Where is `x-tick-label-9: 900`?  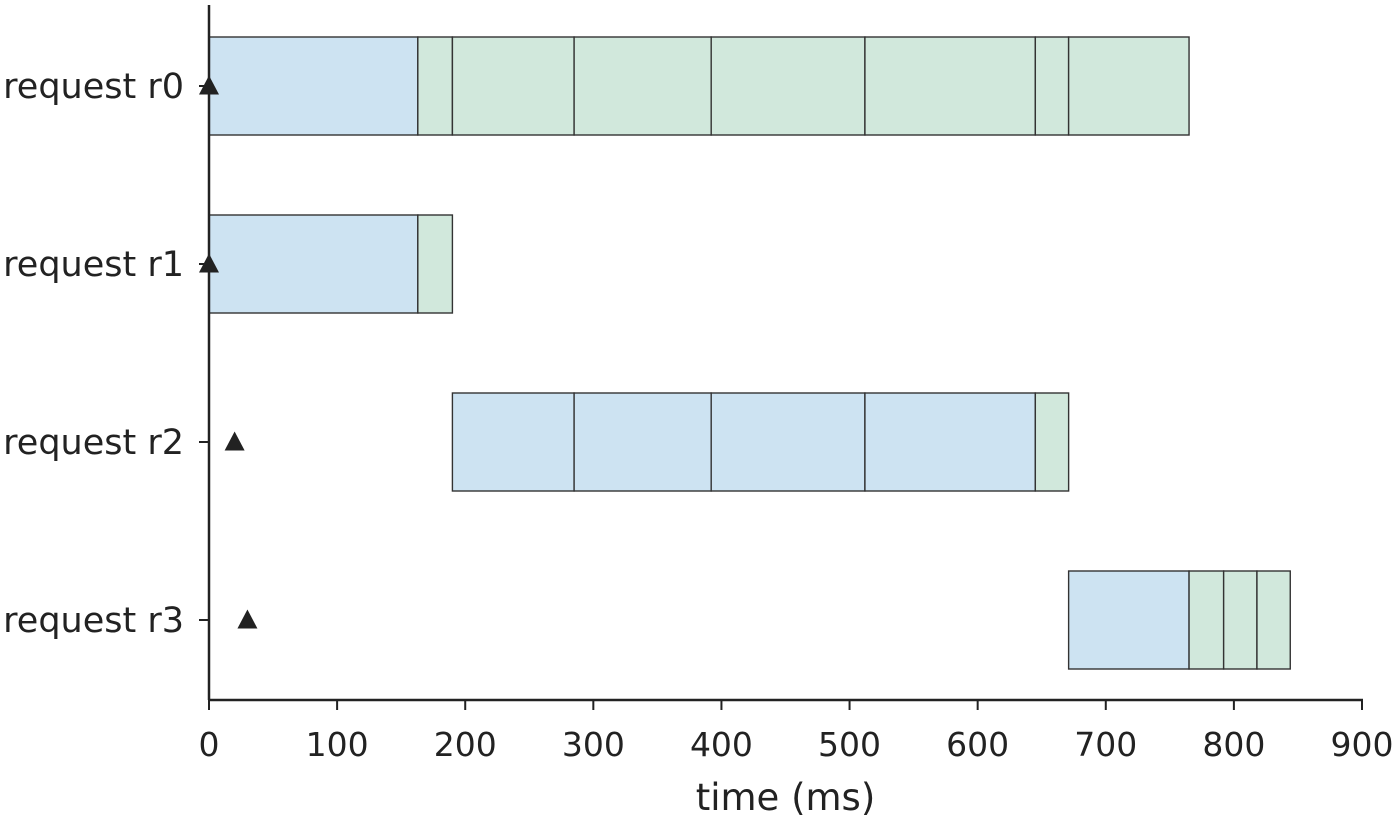 x-tick-label-9: 900 is located at coordinates (1362, 744).